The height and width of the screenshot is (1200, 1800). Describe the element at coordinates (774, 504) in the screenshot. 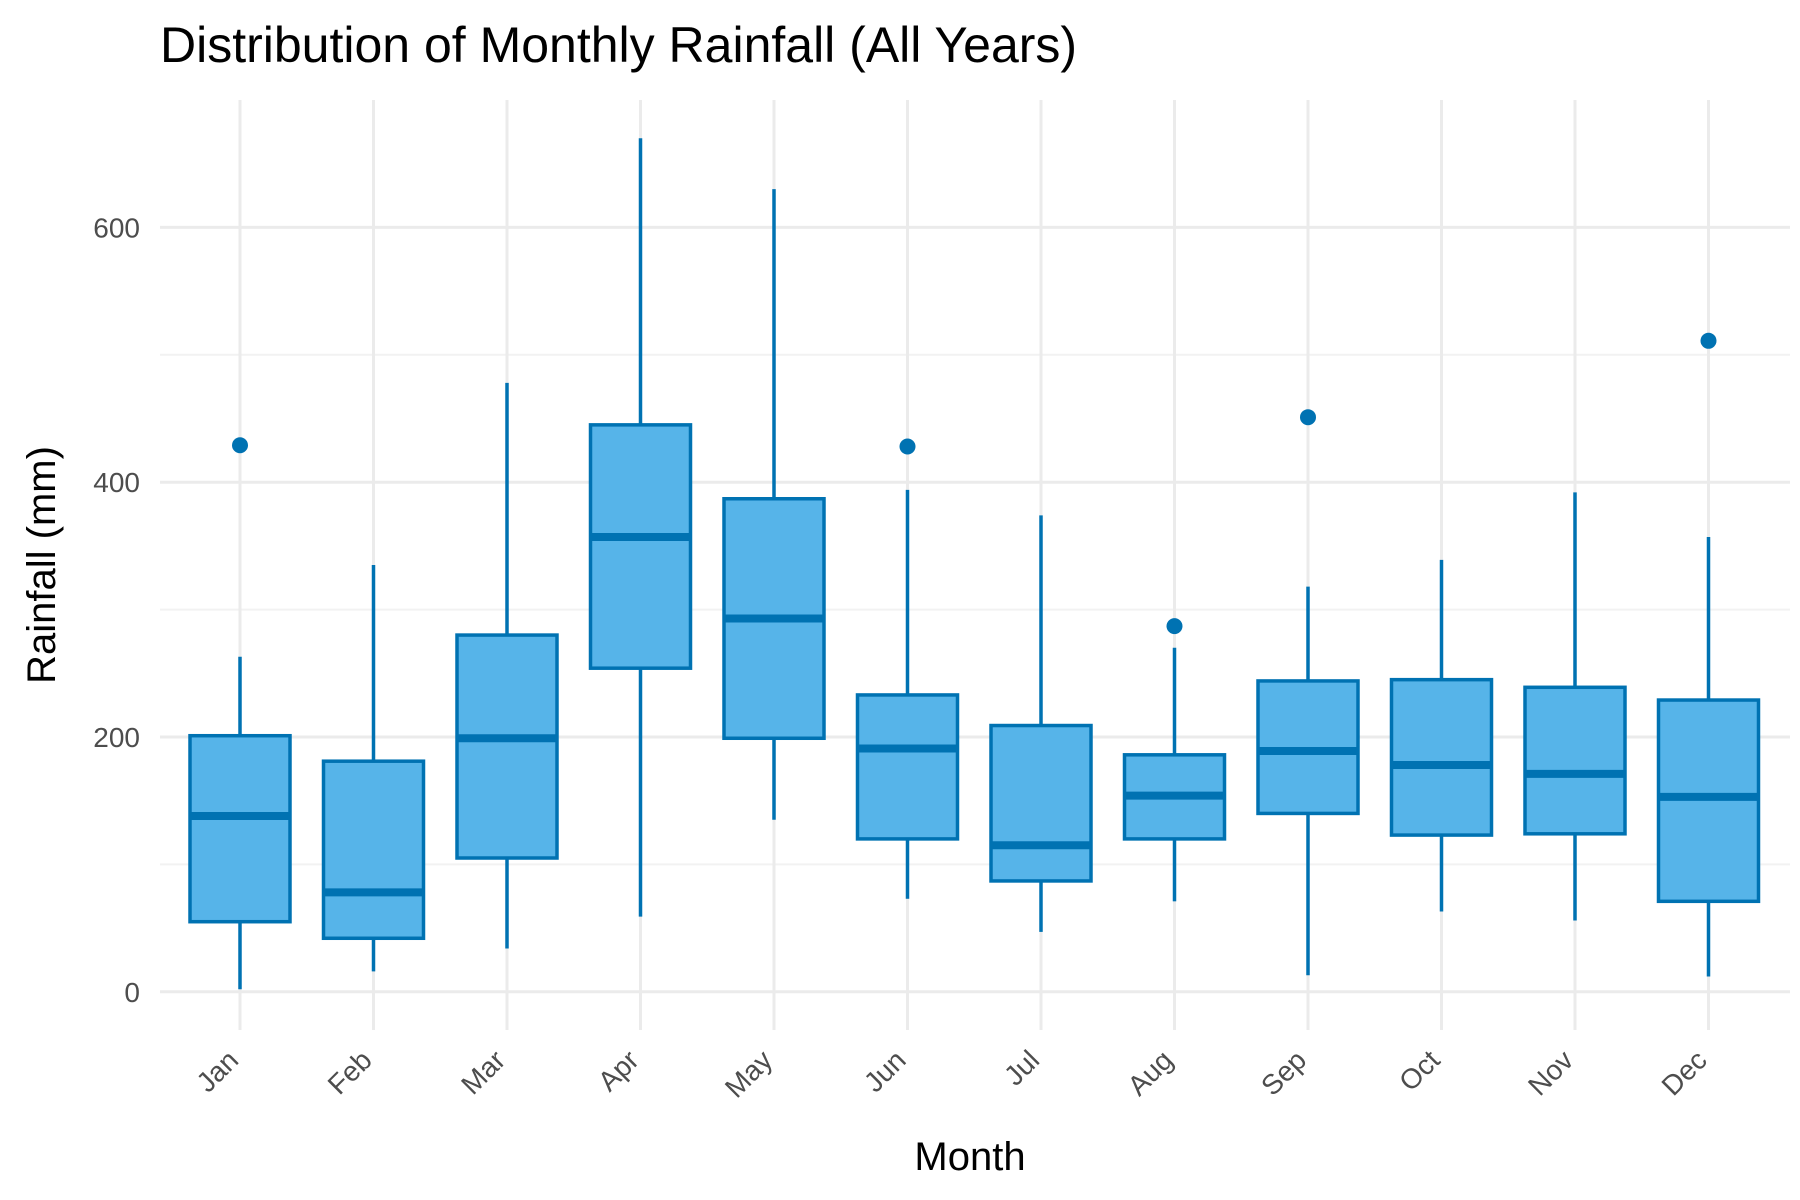

I see `box-may` at that location.